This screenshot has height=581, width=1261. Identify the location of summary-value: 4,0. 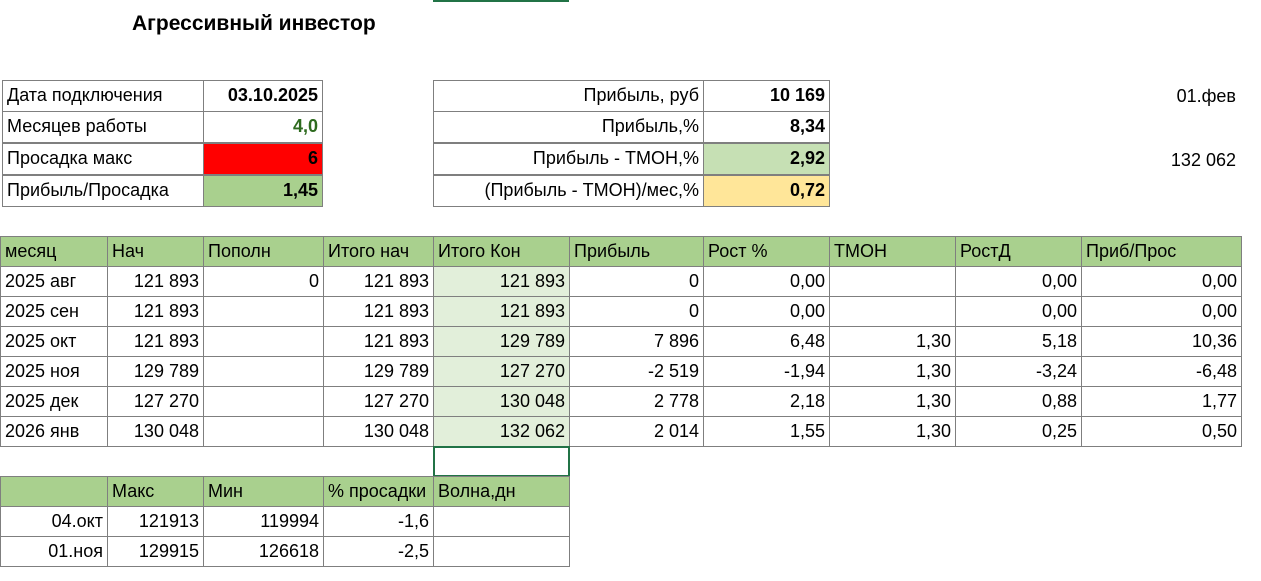
(263, 127).